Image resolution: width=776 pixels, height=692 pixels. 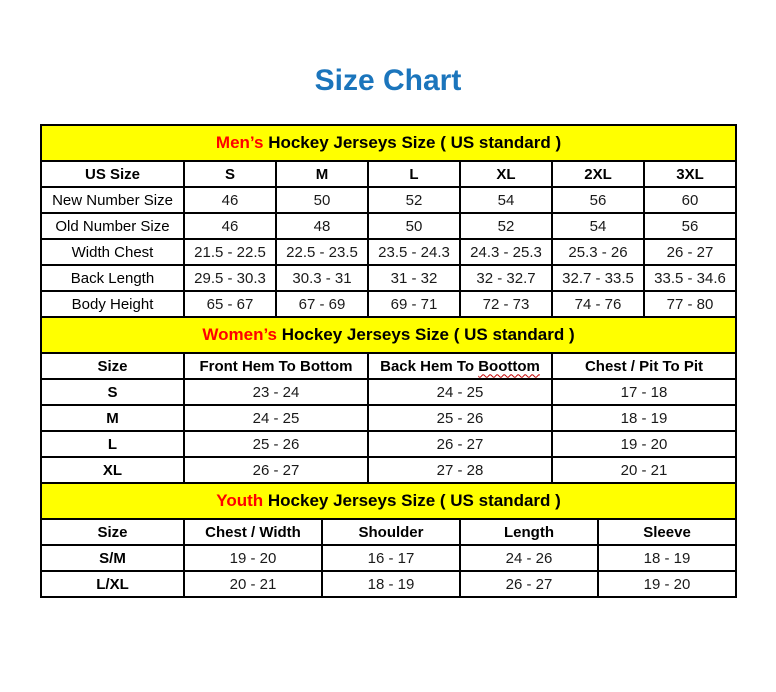 What do you see at coordinates (112, 226) in the screenshot?
I see `row-label: Old Number Size` at bounding box center [112, 226].